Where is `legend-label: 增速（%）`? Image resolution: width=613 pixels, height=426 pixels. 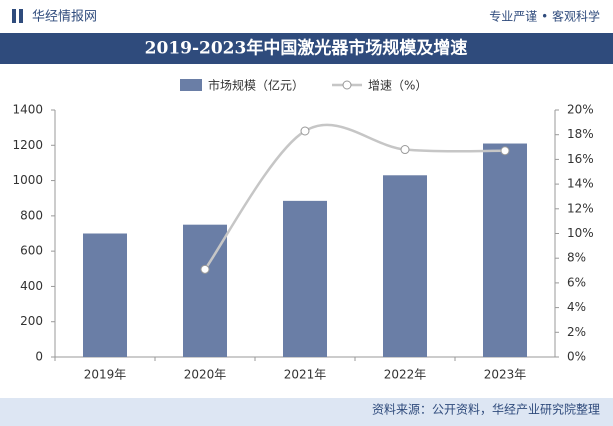 legend-label: 增速（%） is located at coordinates (397, 86).